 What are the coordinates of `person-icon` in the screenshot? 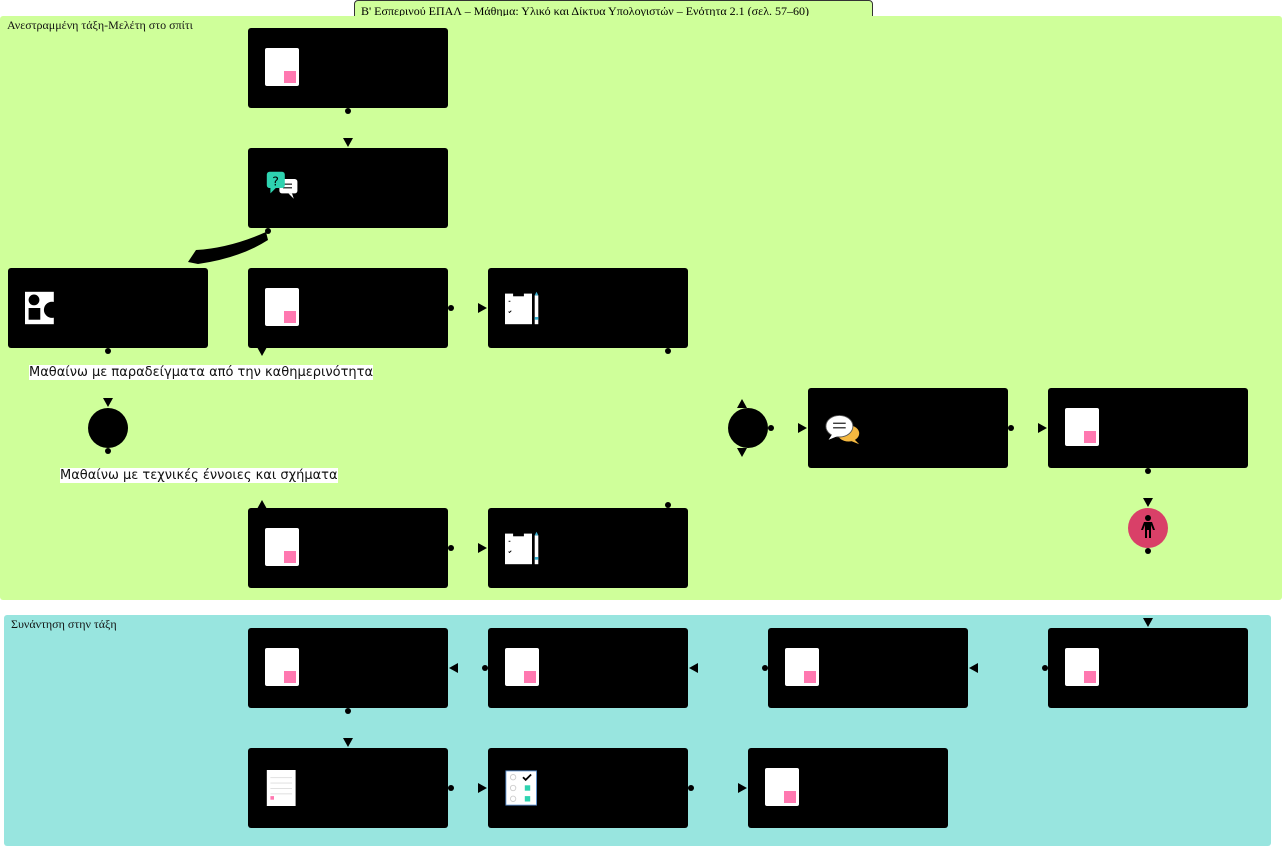 It's located at (1148, 526).